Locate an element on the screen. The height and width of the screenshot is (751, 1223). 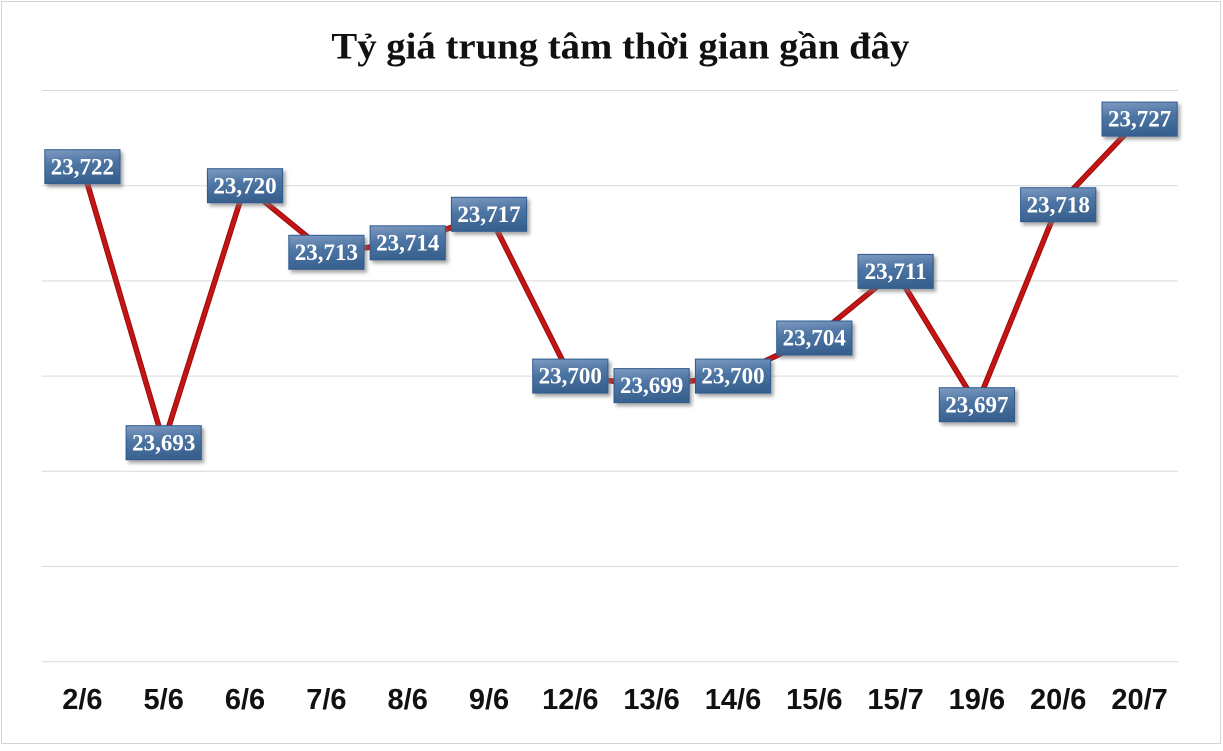
svg-text: 23,704 is located at coordinates (815, 338).